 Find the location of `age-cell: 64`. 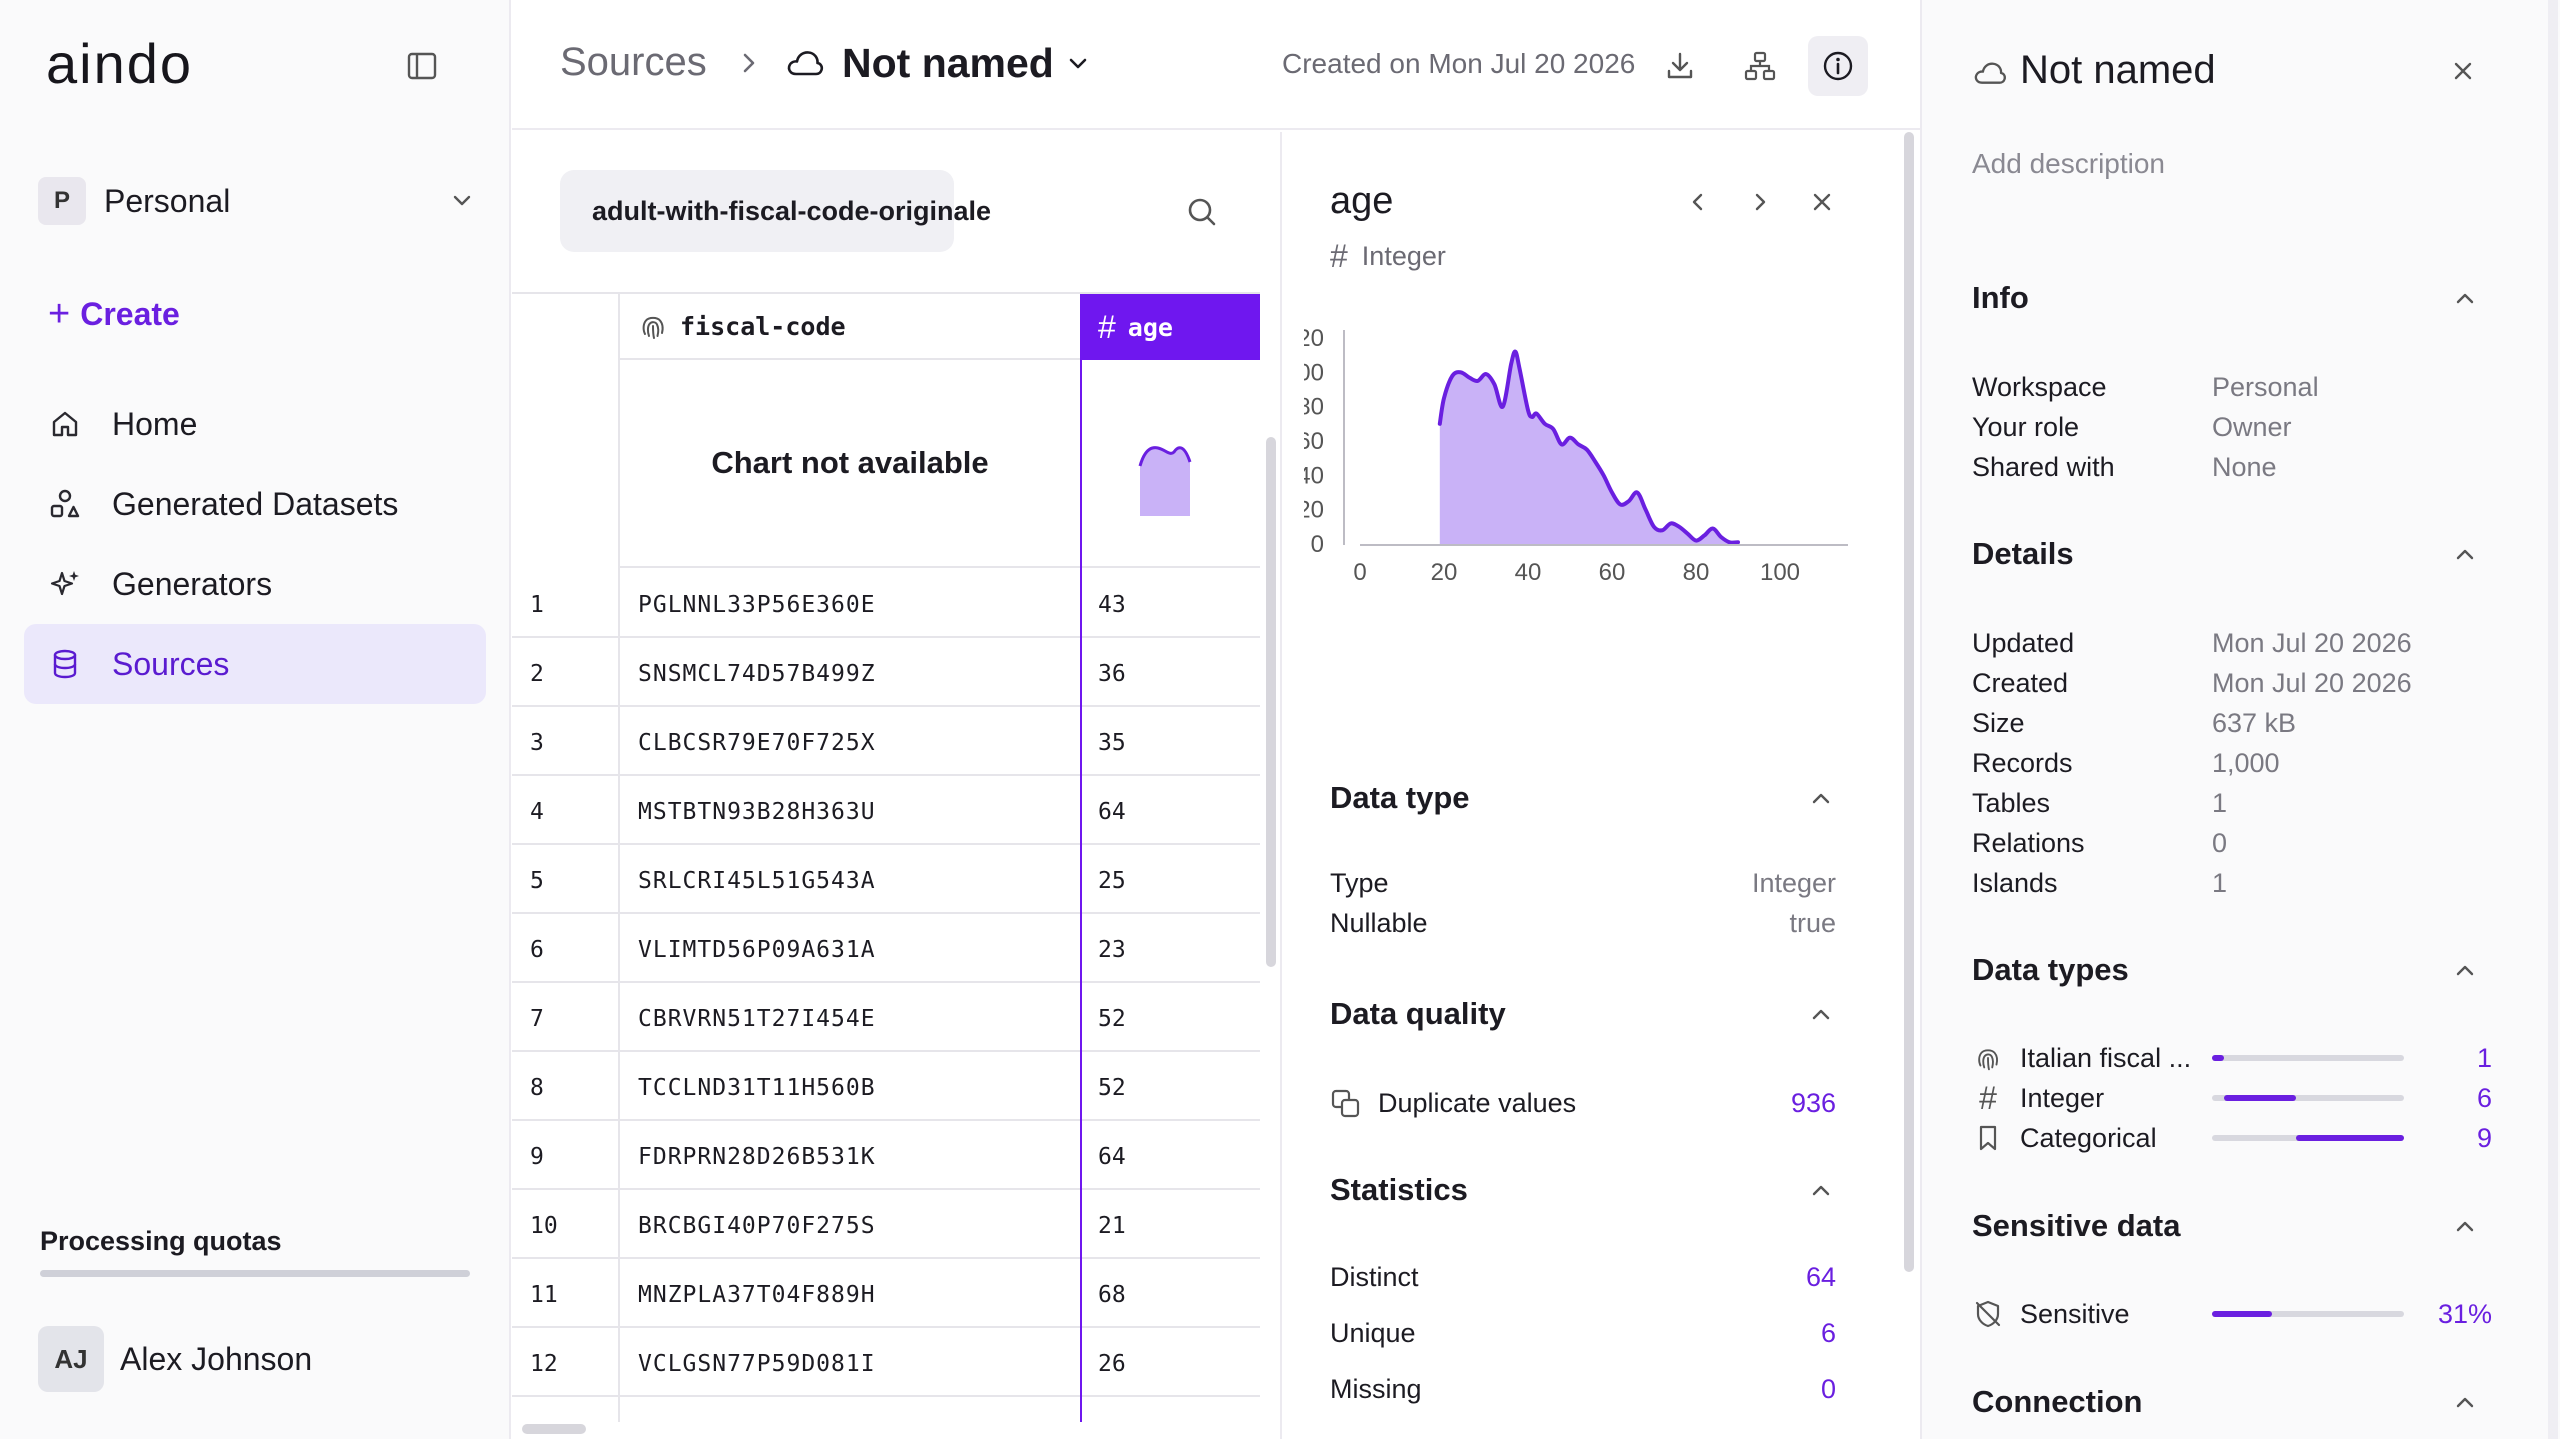

age-cell: 64 is located at coordinates (1112, 1157).